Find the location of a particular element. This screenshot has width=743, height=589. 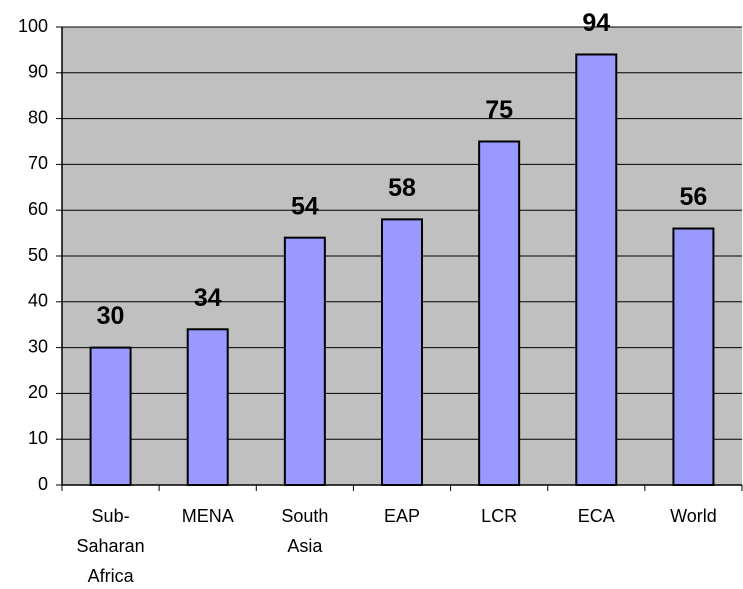

y-tick-label: 40 is located at coordinates (38, 301).